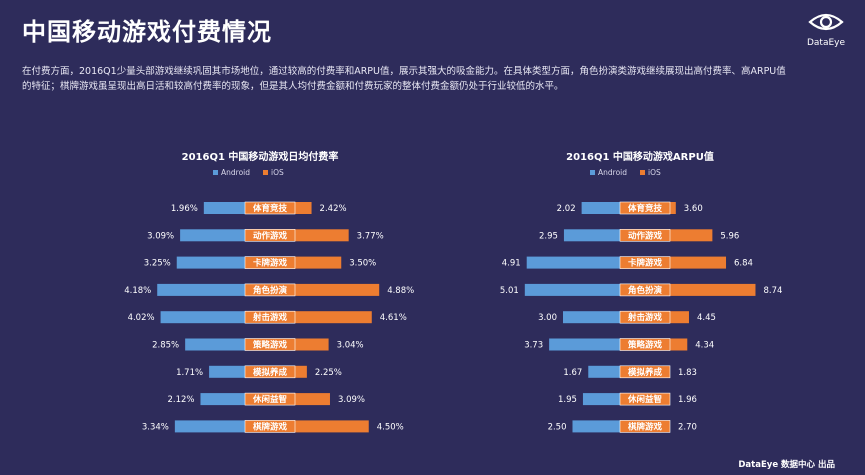  I want to click on value-label-android-6: 1.67, so click(572, 373).